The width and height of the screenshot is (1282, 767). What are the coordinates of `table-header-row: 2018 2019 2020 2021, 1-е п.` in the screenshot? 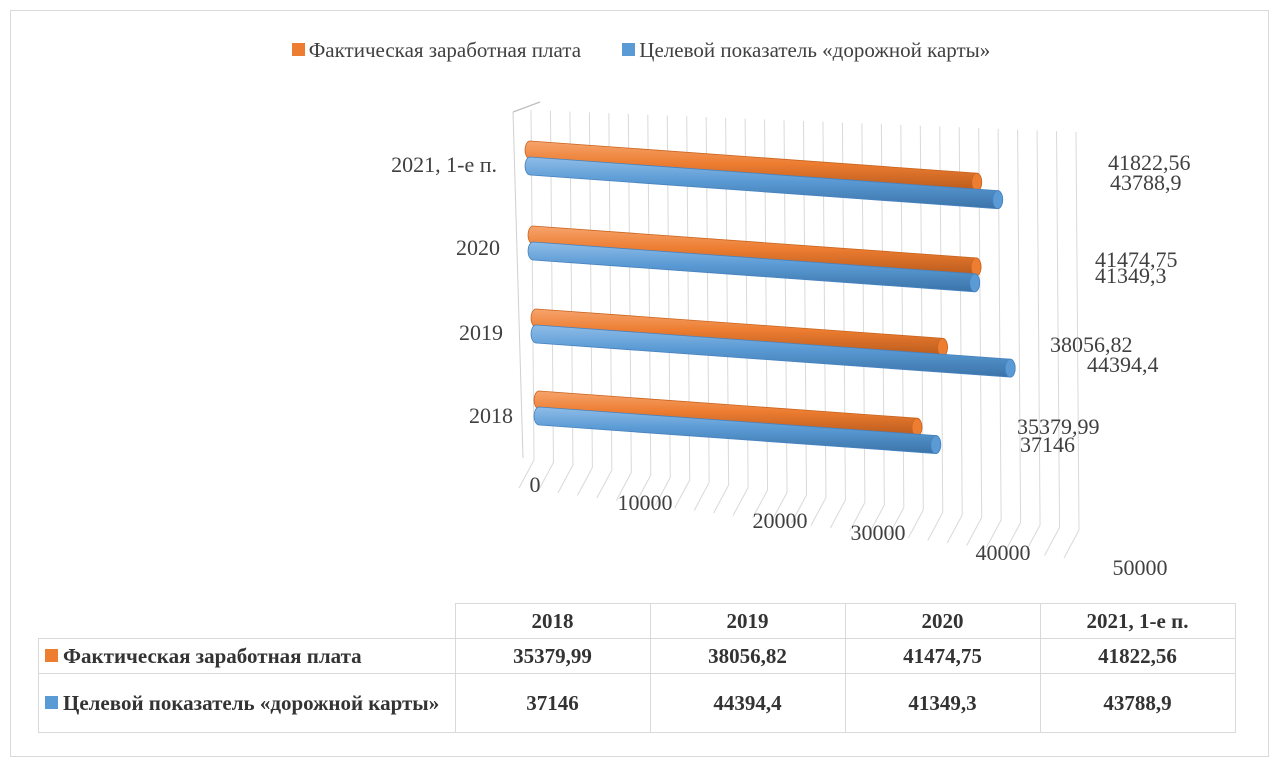 It's located at (637, 621).